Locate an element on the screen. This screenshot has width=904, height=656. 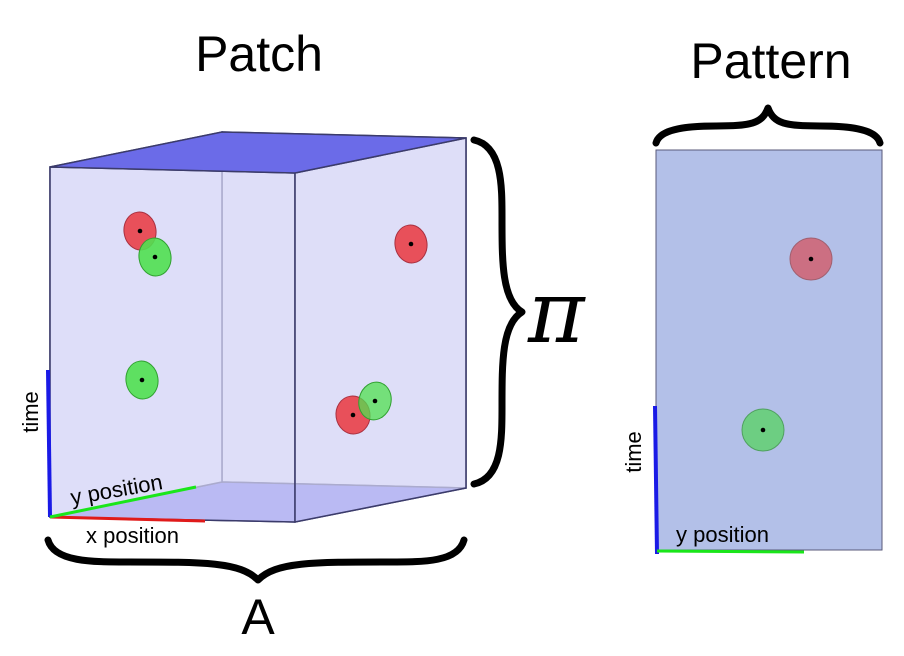
patch-time-axis is located at coordinates (49, 443).